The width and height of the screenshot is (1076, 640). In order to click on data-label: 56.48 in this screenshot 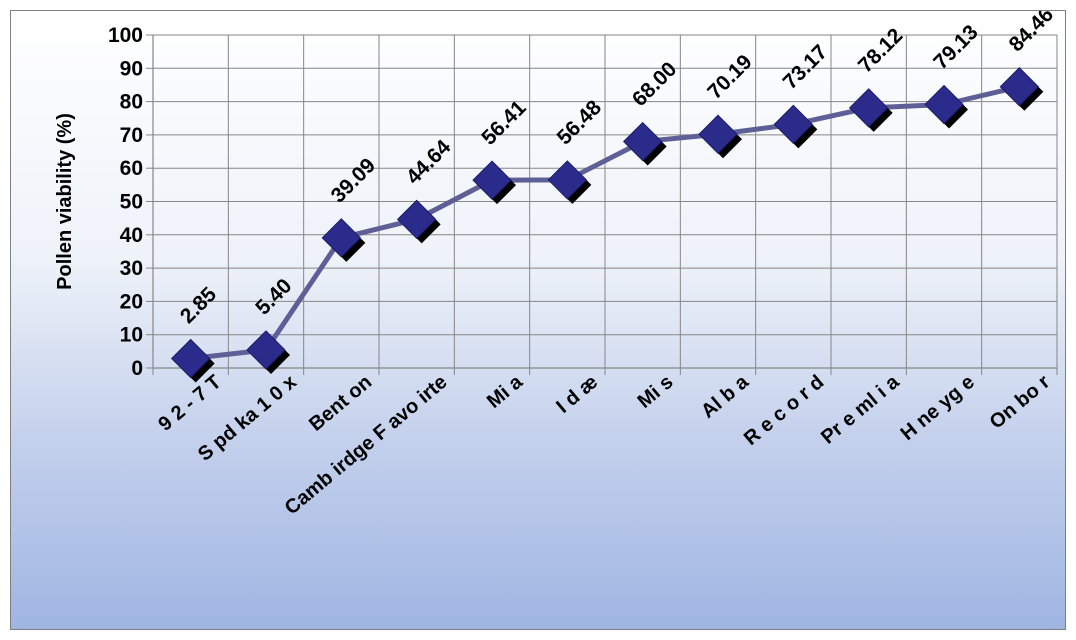, I will do `click(580, 123)`.